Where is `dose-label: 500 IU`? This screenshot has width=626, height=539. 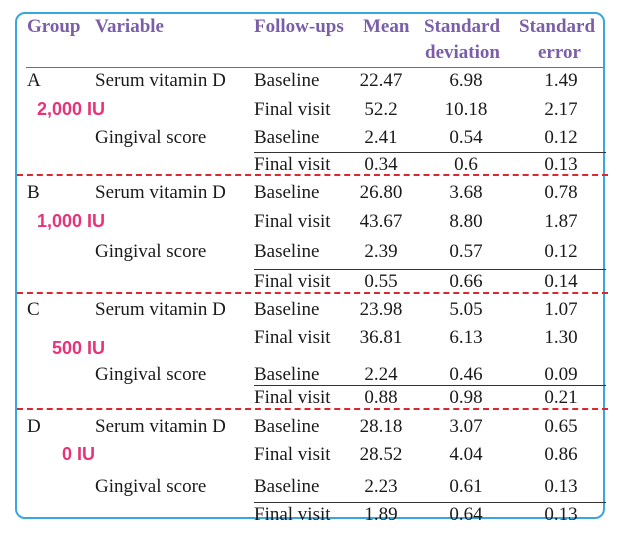
dose-label: 500 IU is located at coordinates (79, 348).